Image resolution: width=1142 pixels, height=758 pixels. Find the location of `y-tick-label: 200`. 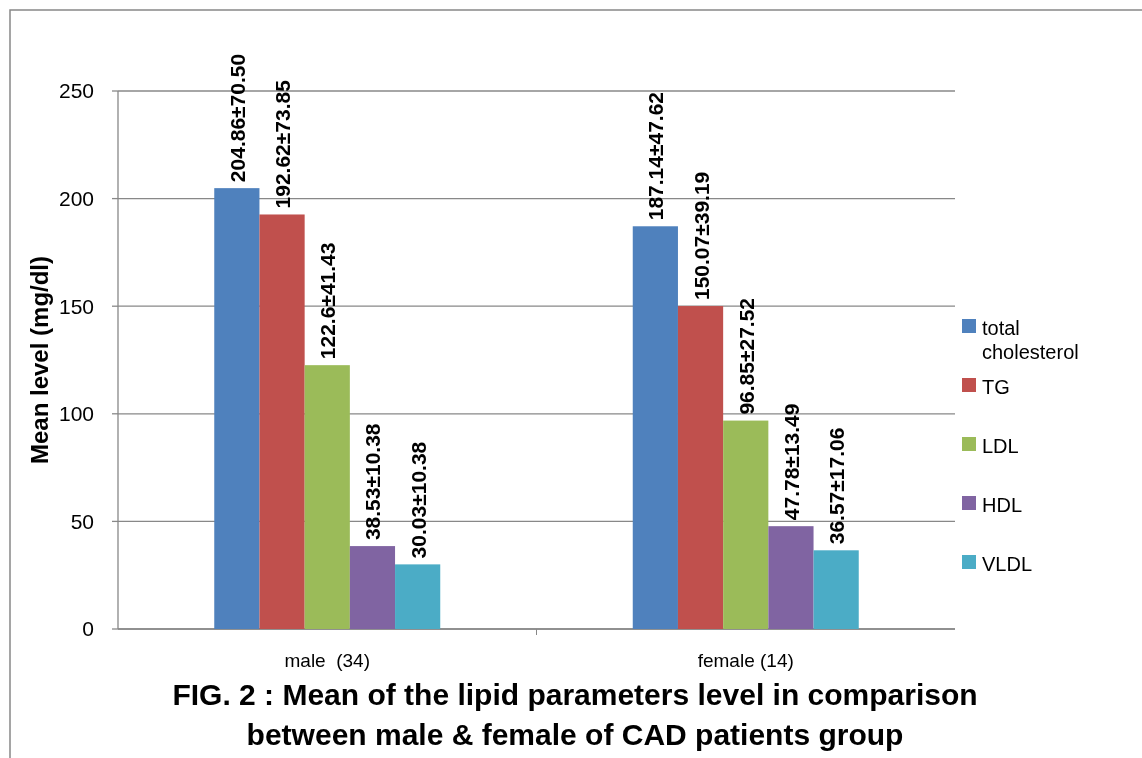

y-tick-label: 200 is located at coordinates (76, 198).